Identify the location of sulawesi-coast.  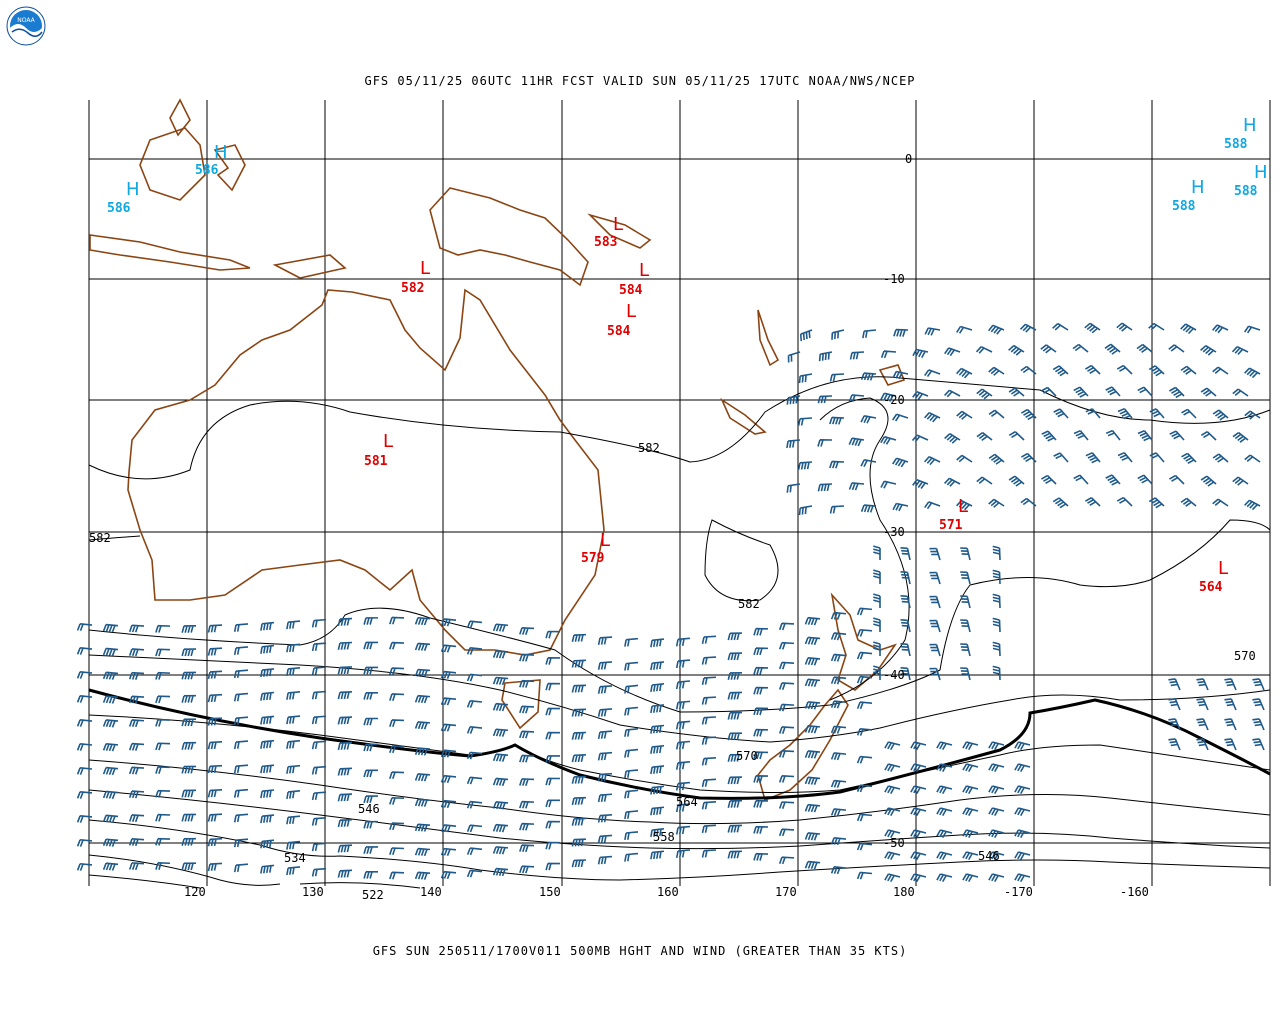
(229, 168).